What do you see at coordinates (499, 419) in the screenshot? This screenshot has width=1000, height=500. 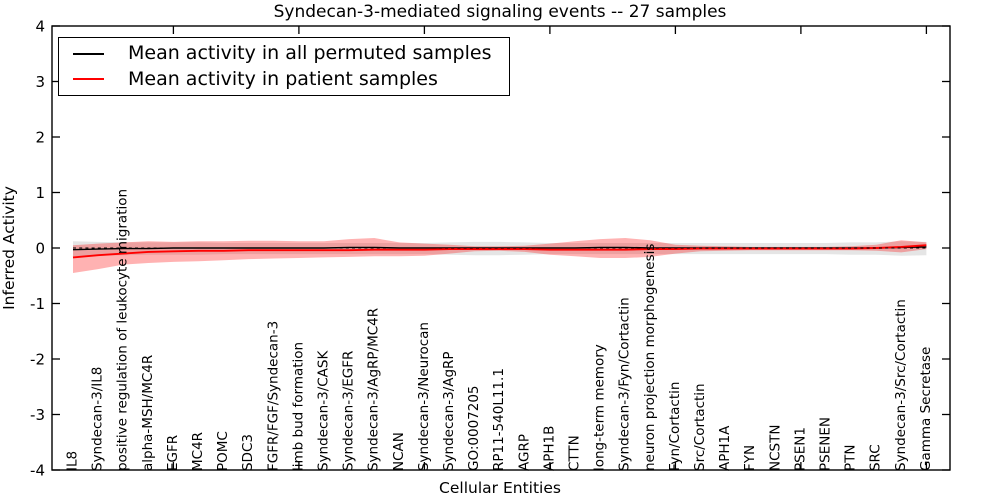 I see `x-category-label: RP11-540L11.1` at bounding box center [499, 419].